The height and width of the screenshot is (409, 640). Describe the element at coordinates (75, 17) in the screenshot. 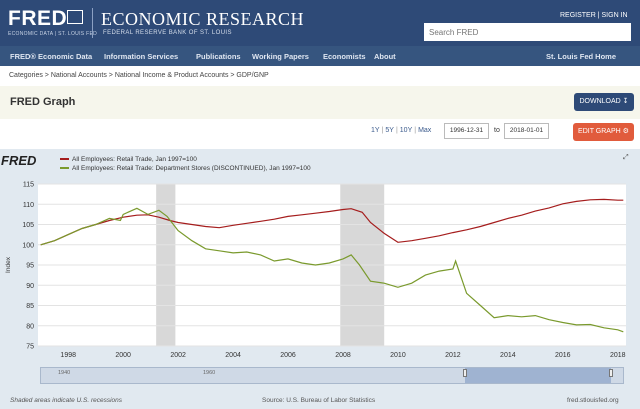

I see `fred-logo-graph-icon` at that location.